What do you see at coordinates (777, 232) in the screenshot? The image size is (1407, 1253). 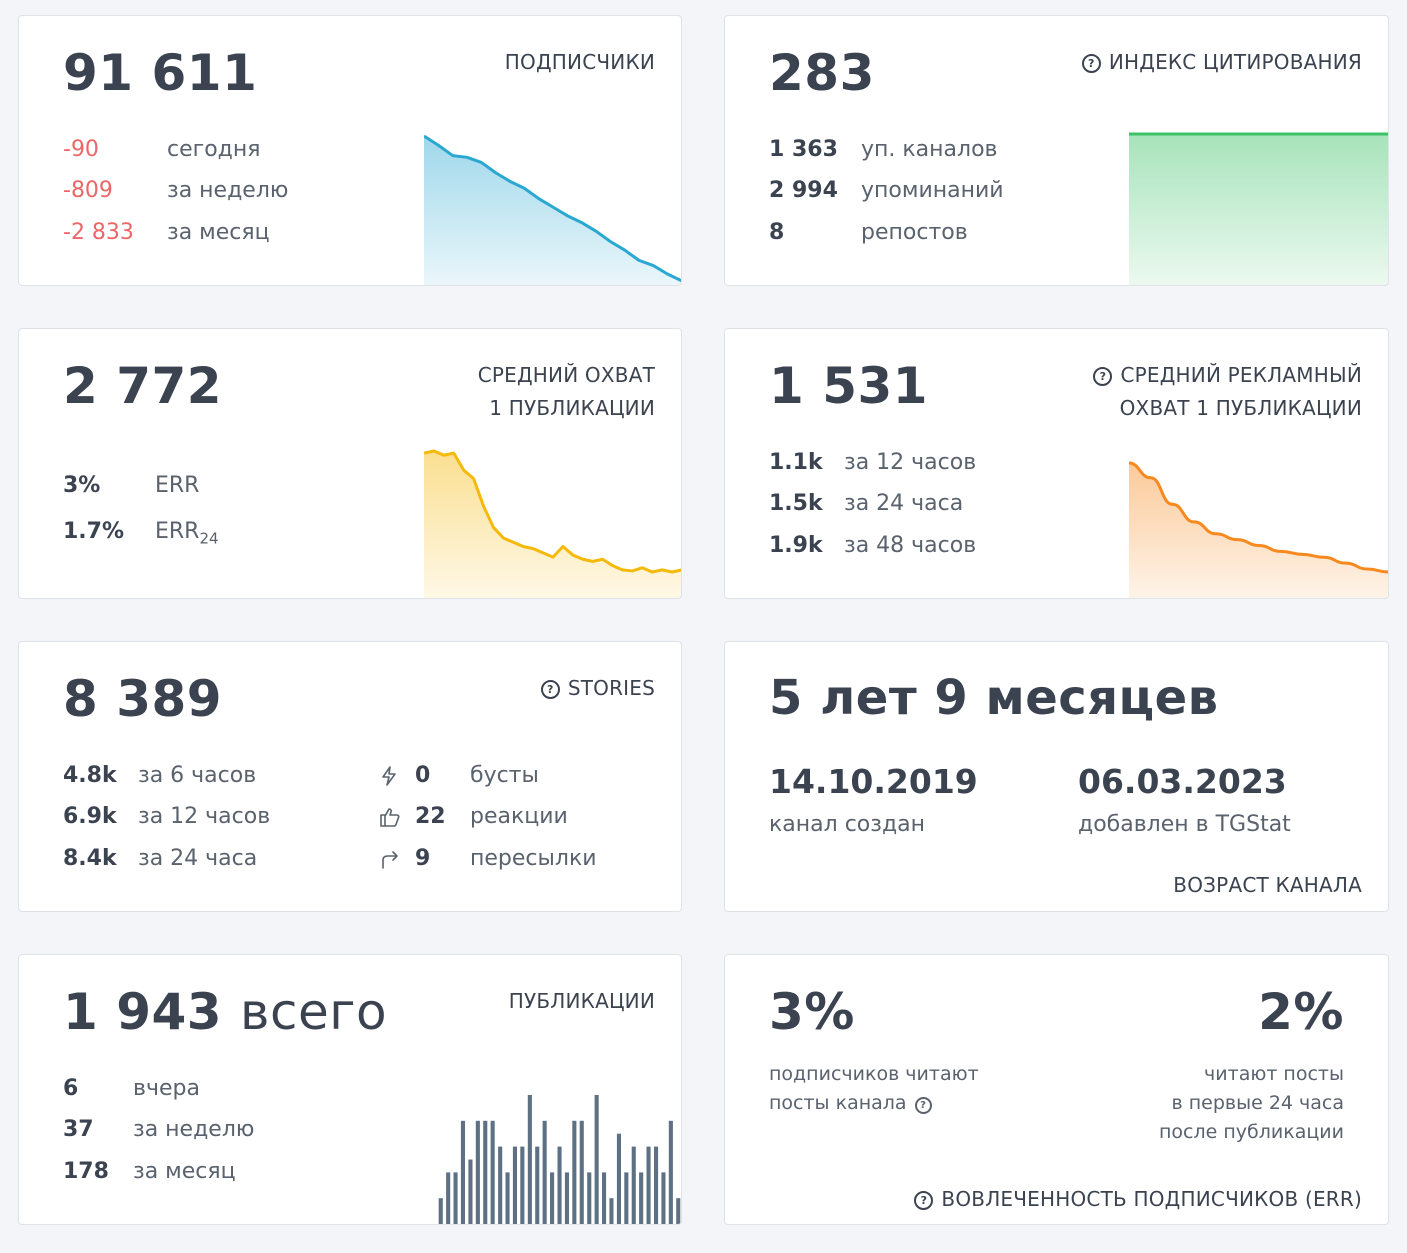 I see `citation-reposts-value: 8` at bounding box center [777, 232].